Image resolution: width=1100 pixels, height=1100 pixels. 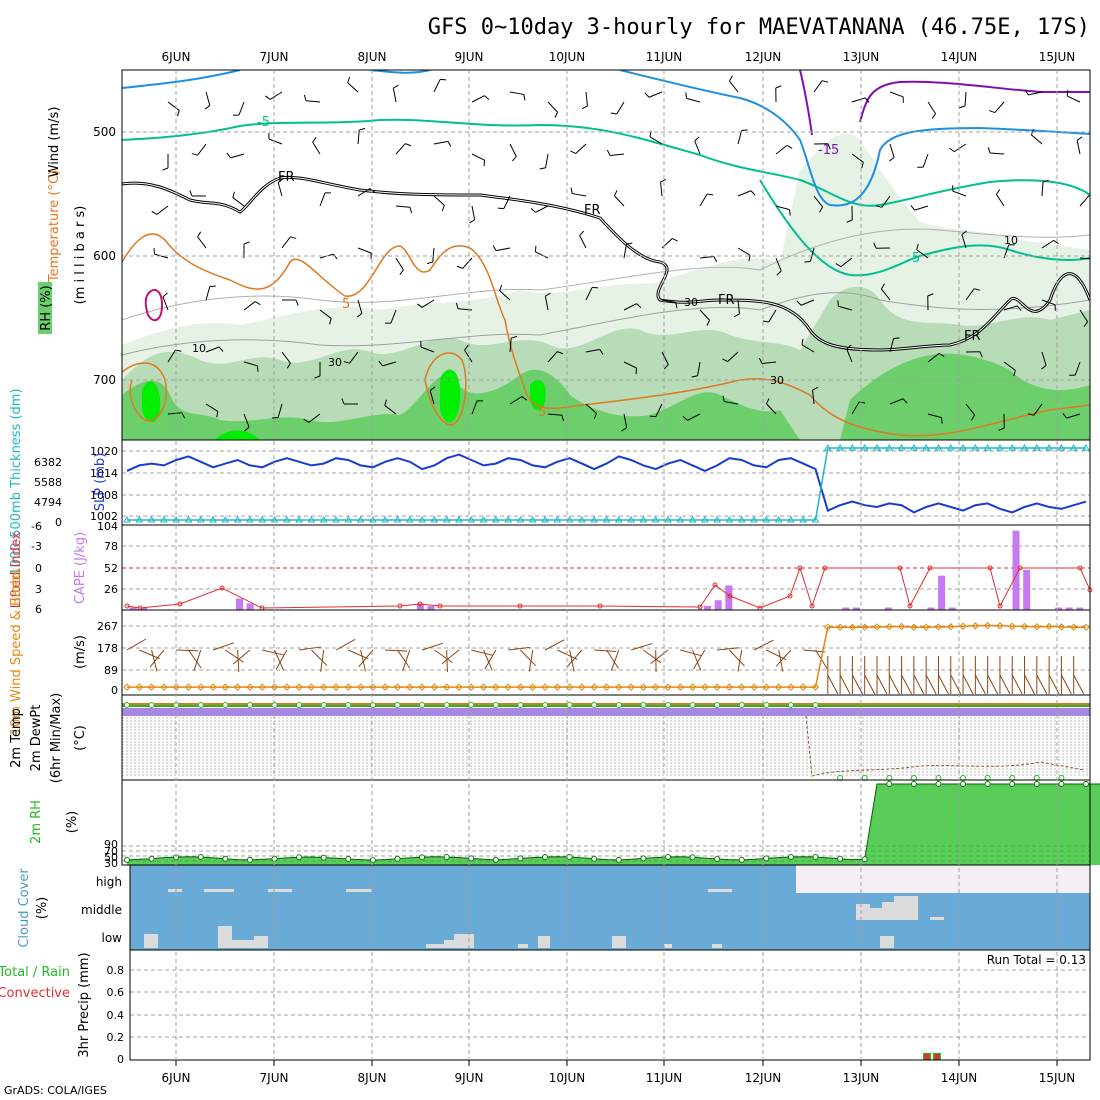 I want to click on ylabel-rh2m-unit: (%), so click(x=72, y=822).